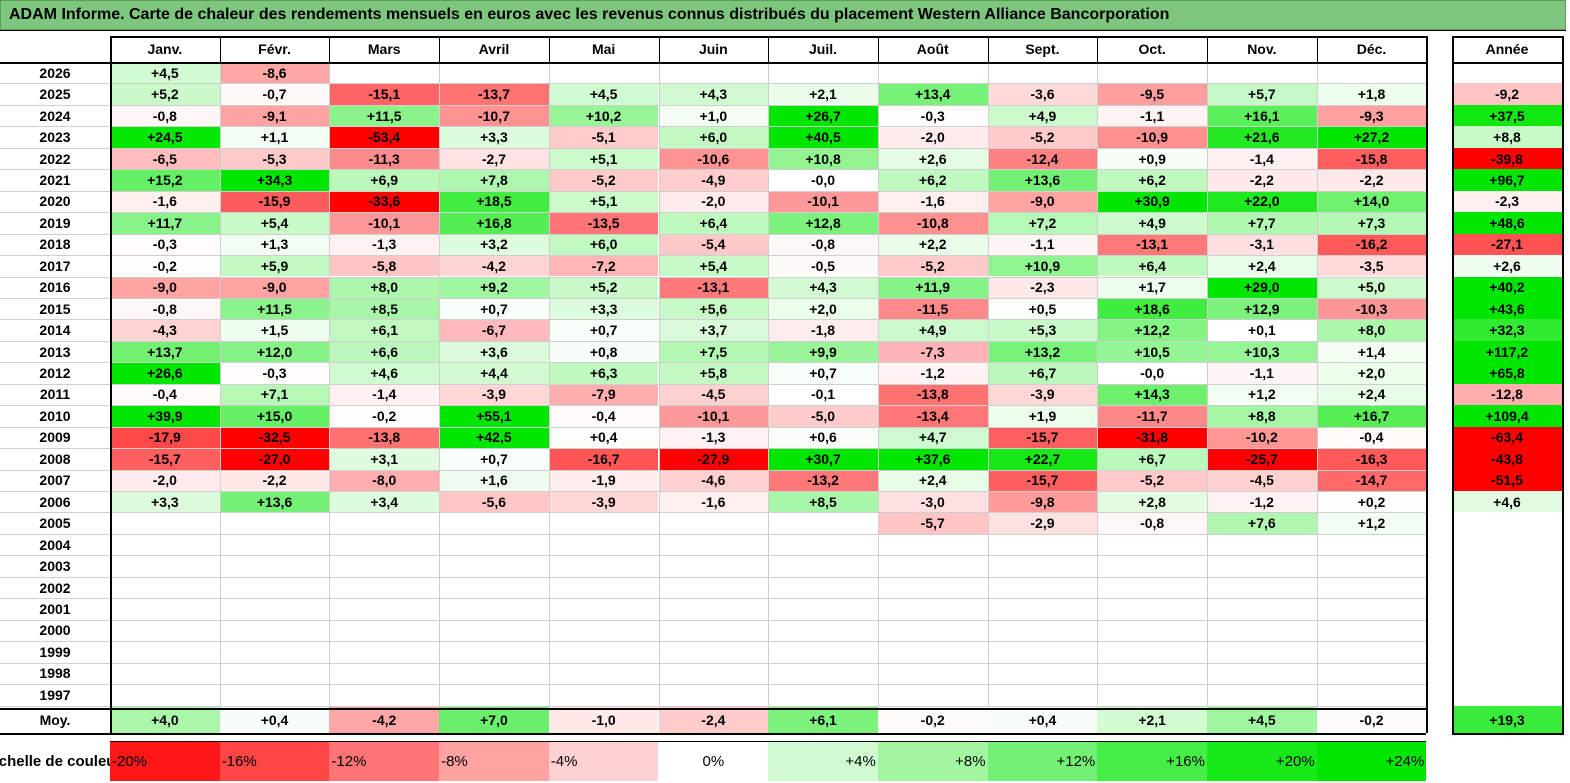 The image size is (1570, 783). I want to click on heatmap-cell: -10,9, so click(1152, 137).